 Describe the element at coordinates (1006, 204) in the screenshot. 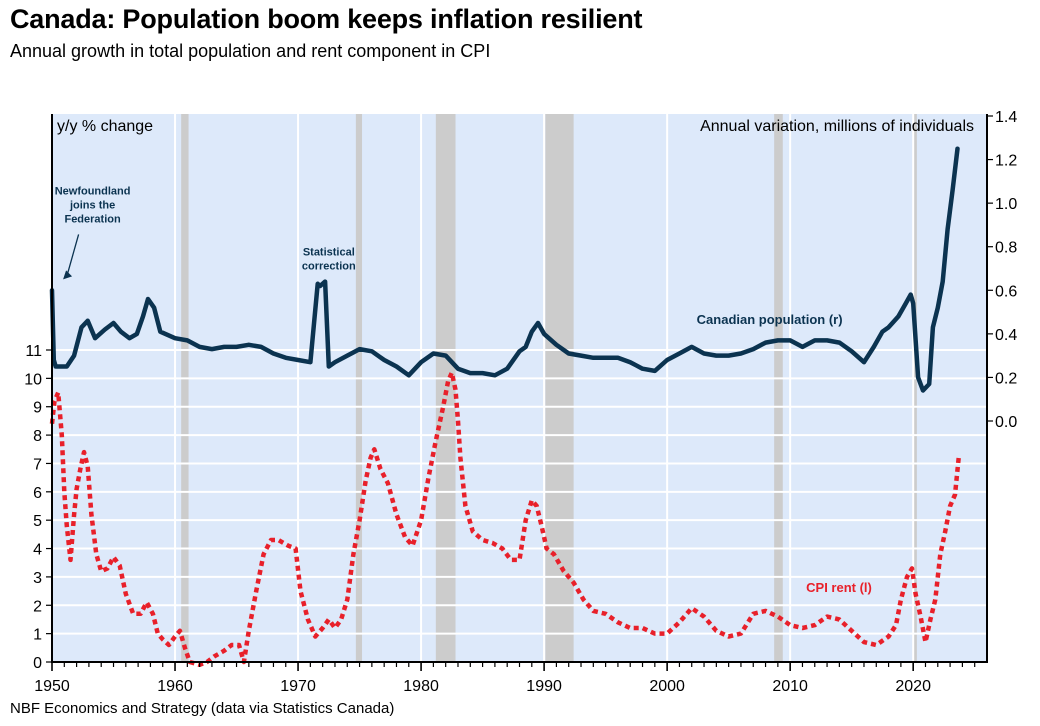

I see `right-tick-label: 1.0` at that location.